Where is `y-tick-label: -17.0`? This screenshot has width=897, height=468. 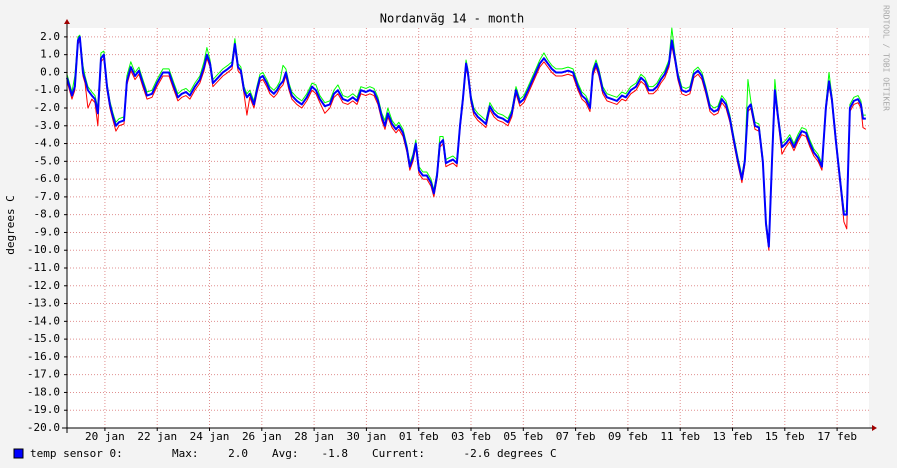 y-tick-label: -17.0 is located at coordinates (43, 374).